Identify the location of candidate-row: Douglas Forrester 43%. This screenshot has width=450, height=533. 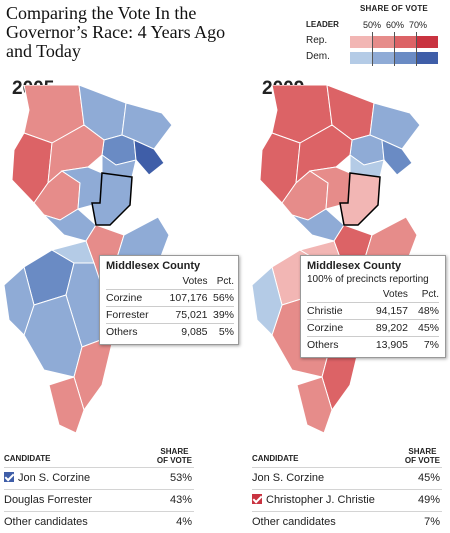
(99, 500).